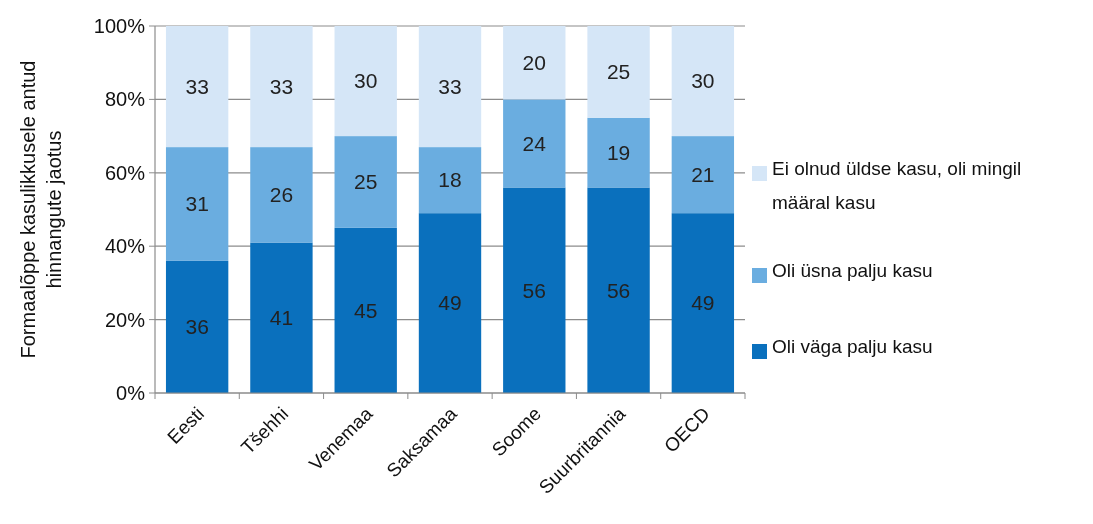  What do you see at coordinates (125, 172) in the screenshot?
I see `y-tick-label: 60%` at bounding box center [125, 172].